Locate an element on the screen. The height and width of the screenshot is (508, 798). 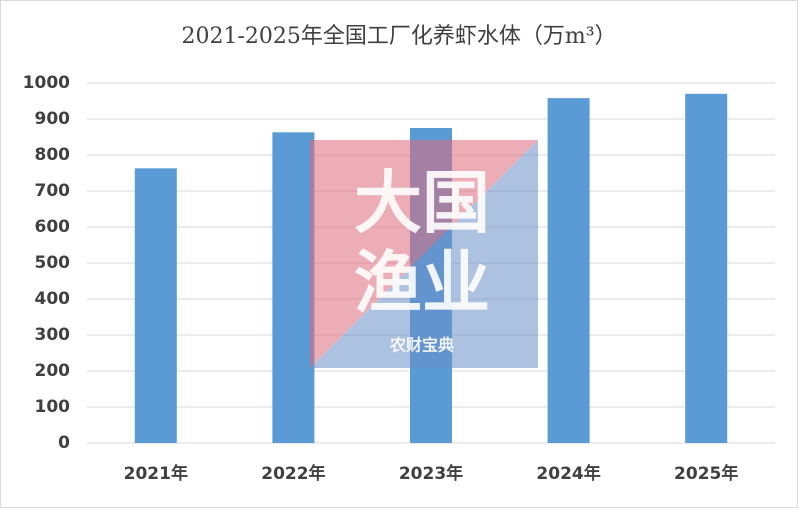
y-tick-label: 200 is located at coordinates (53, 371).